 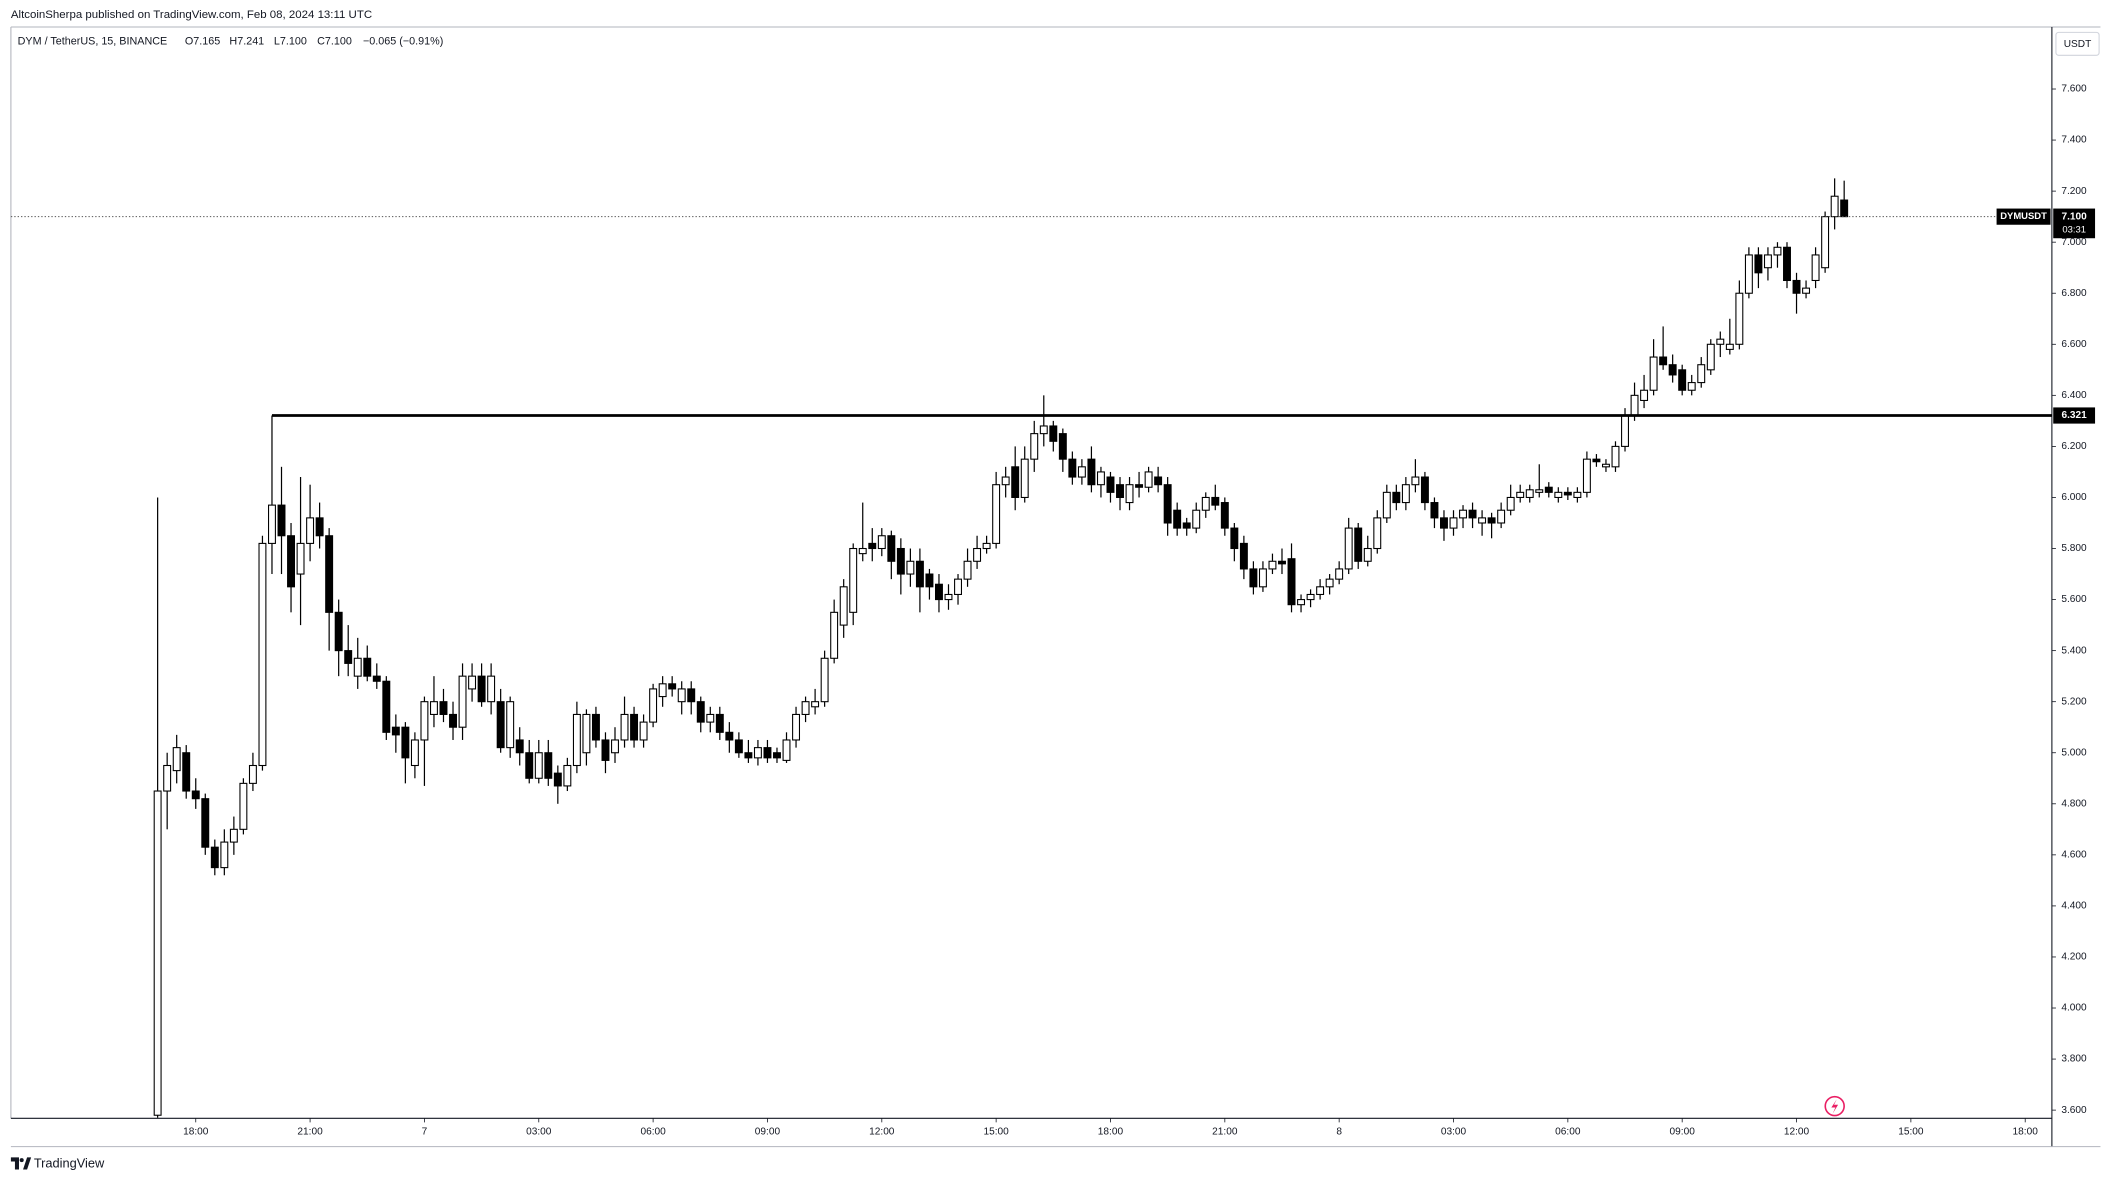 I want to click on x-tick-label: 15:00, so click(x=996, y=1131).